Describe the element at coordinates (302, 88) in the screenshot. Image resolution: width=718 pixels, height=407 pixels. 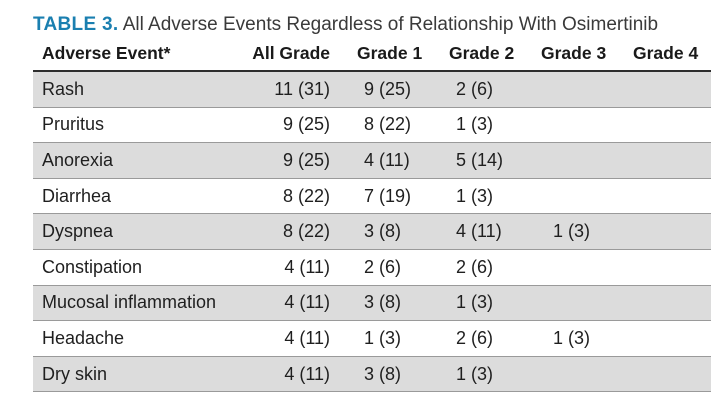
I see `cell-all-grade: 11 (31)` at that location.